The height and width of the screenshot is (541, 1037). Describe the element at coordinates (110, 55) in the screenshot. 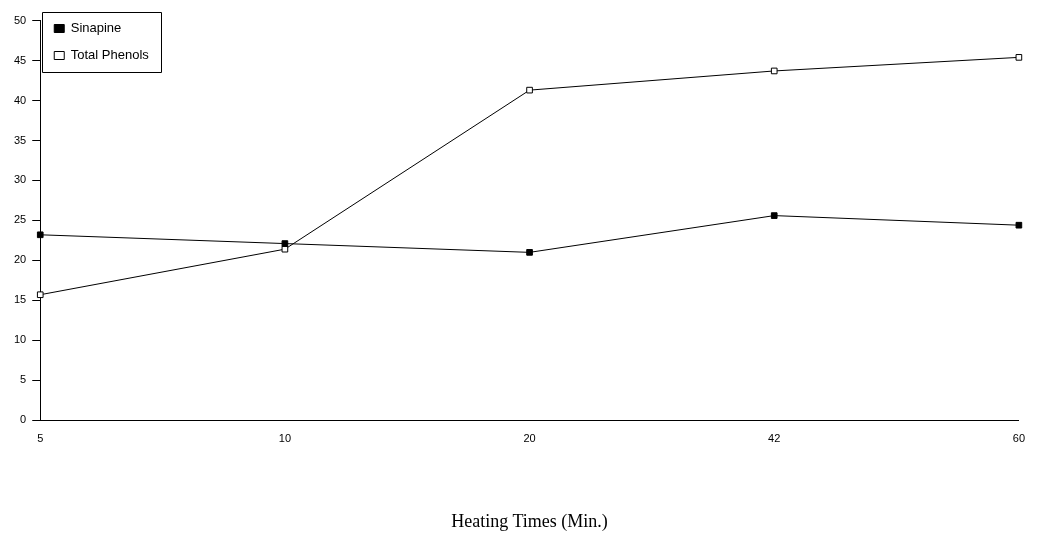

I see `legend-label: Total Phenols` at that location.